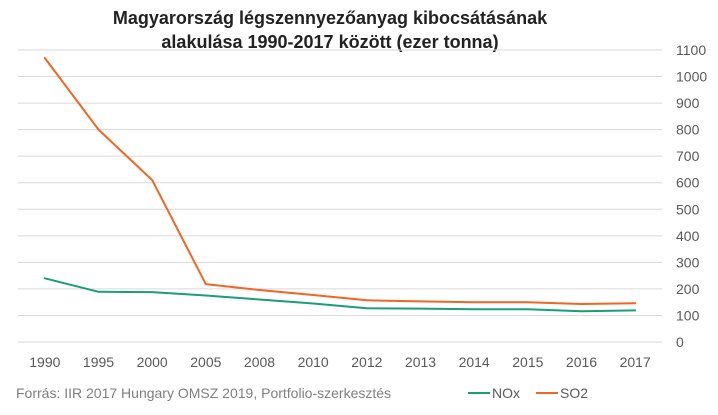 The image size is (718, 415). Describe the element at coordinates (98, 362) in the screenshot. I see `x-tick-label: 1995` at that location.